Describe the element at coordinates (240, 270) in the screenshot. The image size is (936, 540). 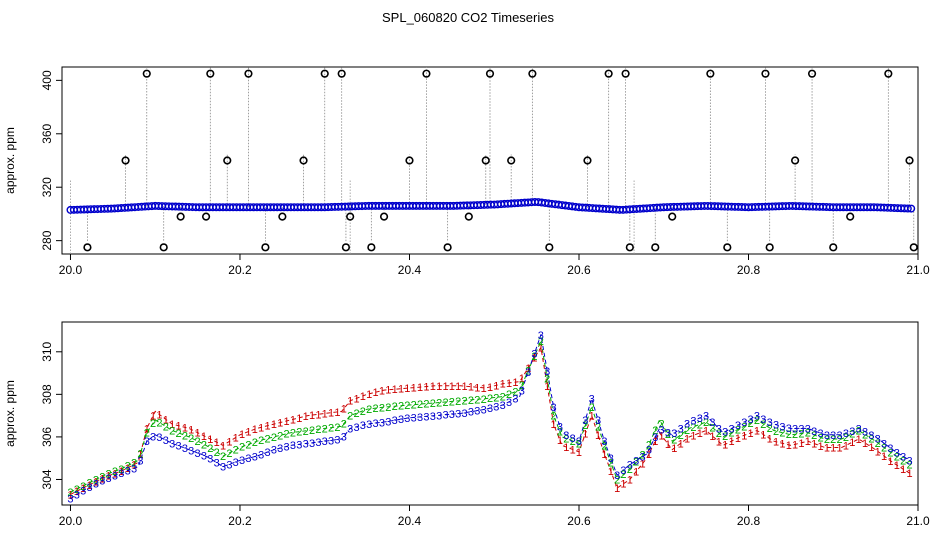
I see `x-tick-label: 20.2` at that location.